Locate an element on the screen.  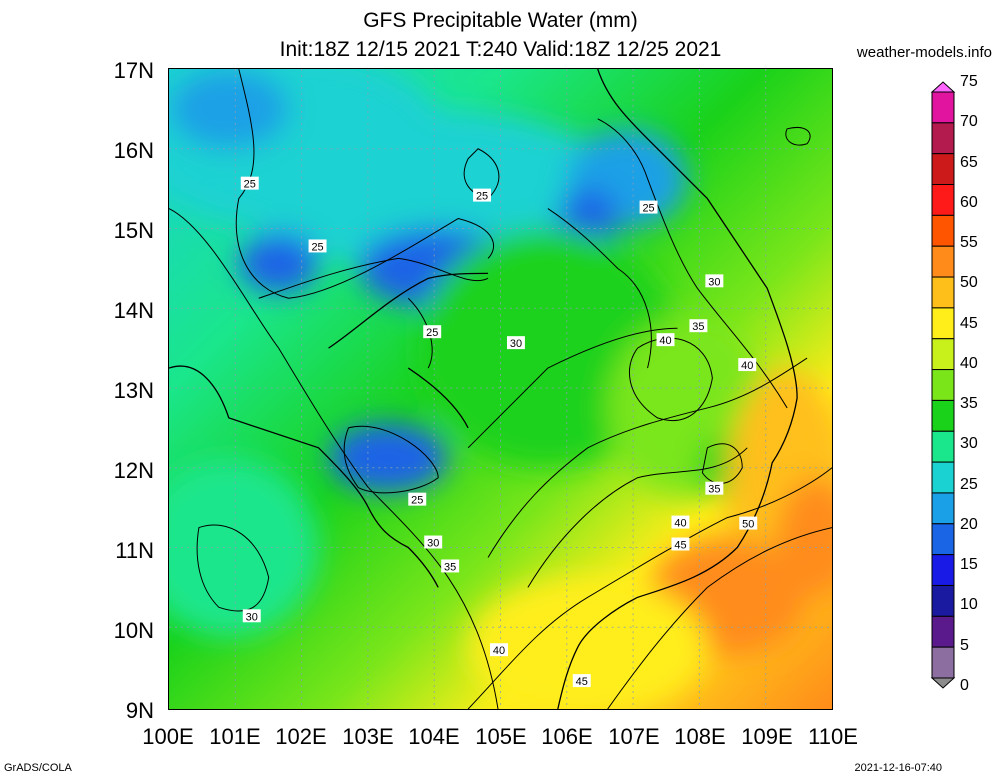
colorbar-label: 75 is located at coordinates (969, 81).